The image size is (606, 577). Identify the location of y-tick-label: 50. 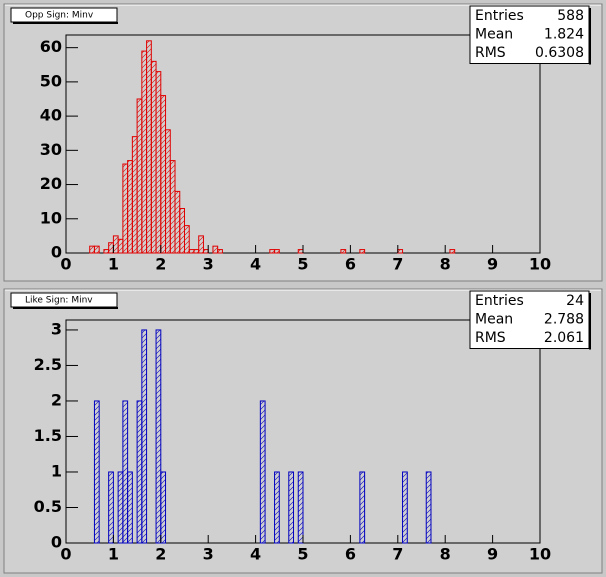
(51, 80).